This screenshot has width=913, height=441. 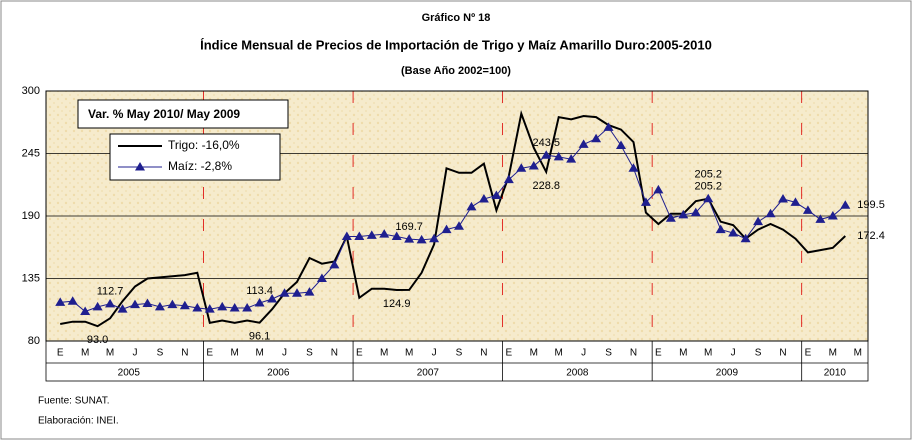 I want to click on data-label: 228.8, so click(x=546, y=186).